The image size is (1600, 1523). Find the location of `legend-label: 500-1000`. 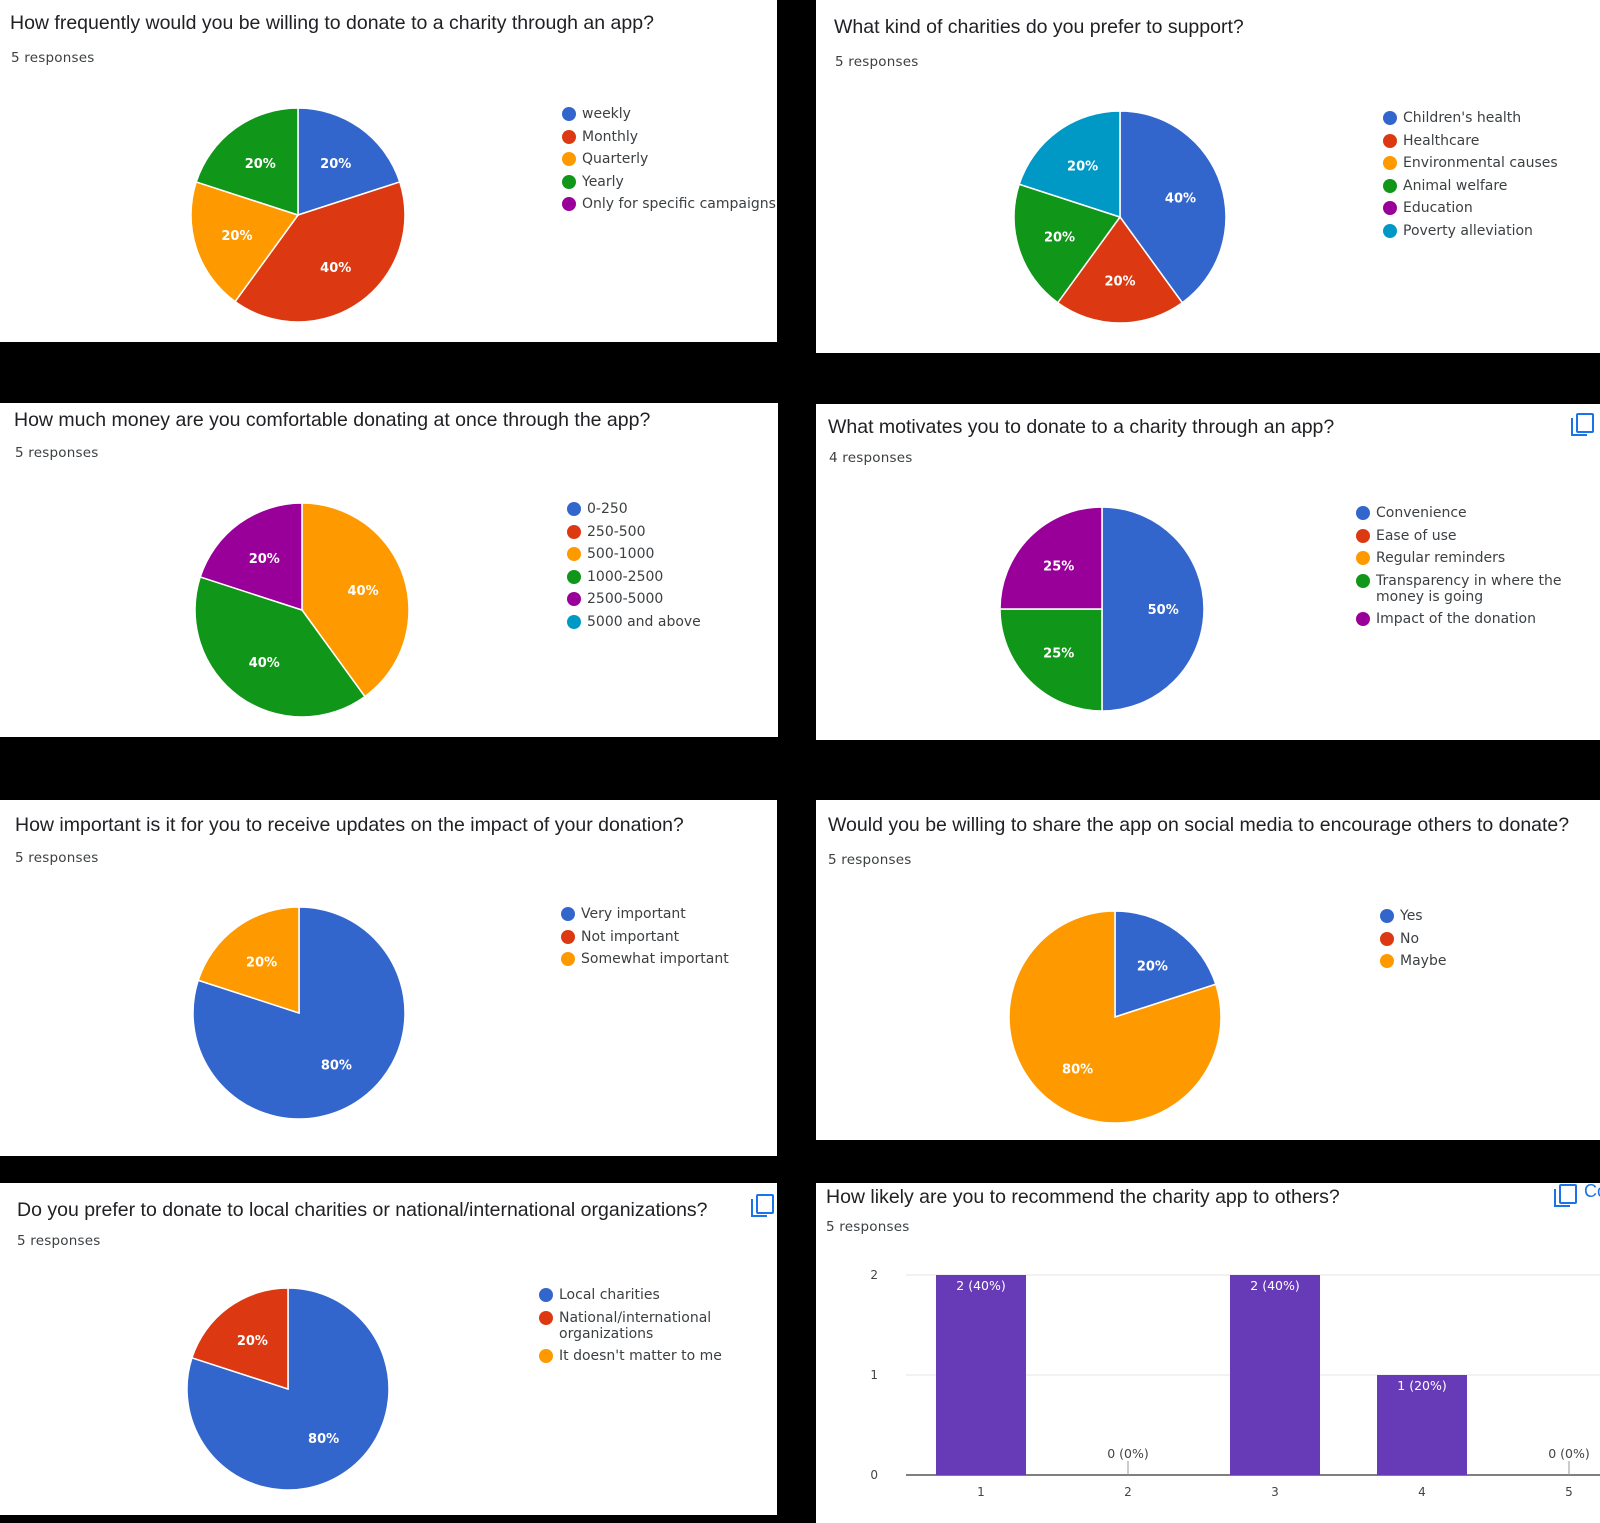

legend-label: 500-1000 is located at coordinates (621, 554).